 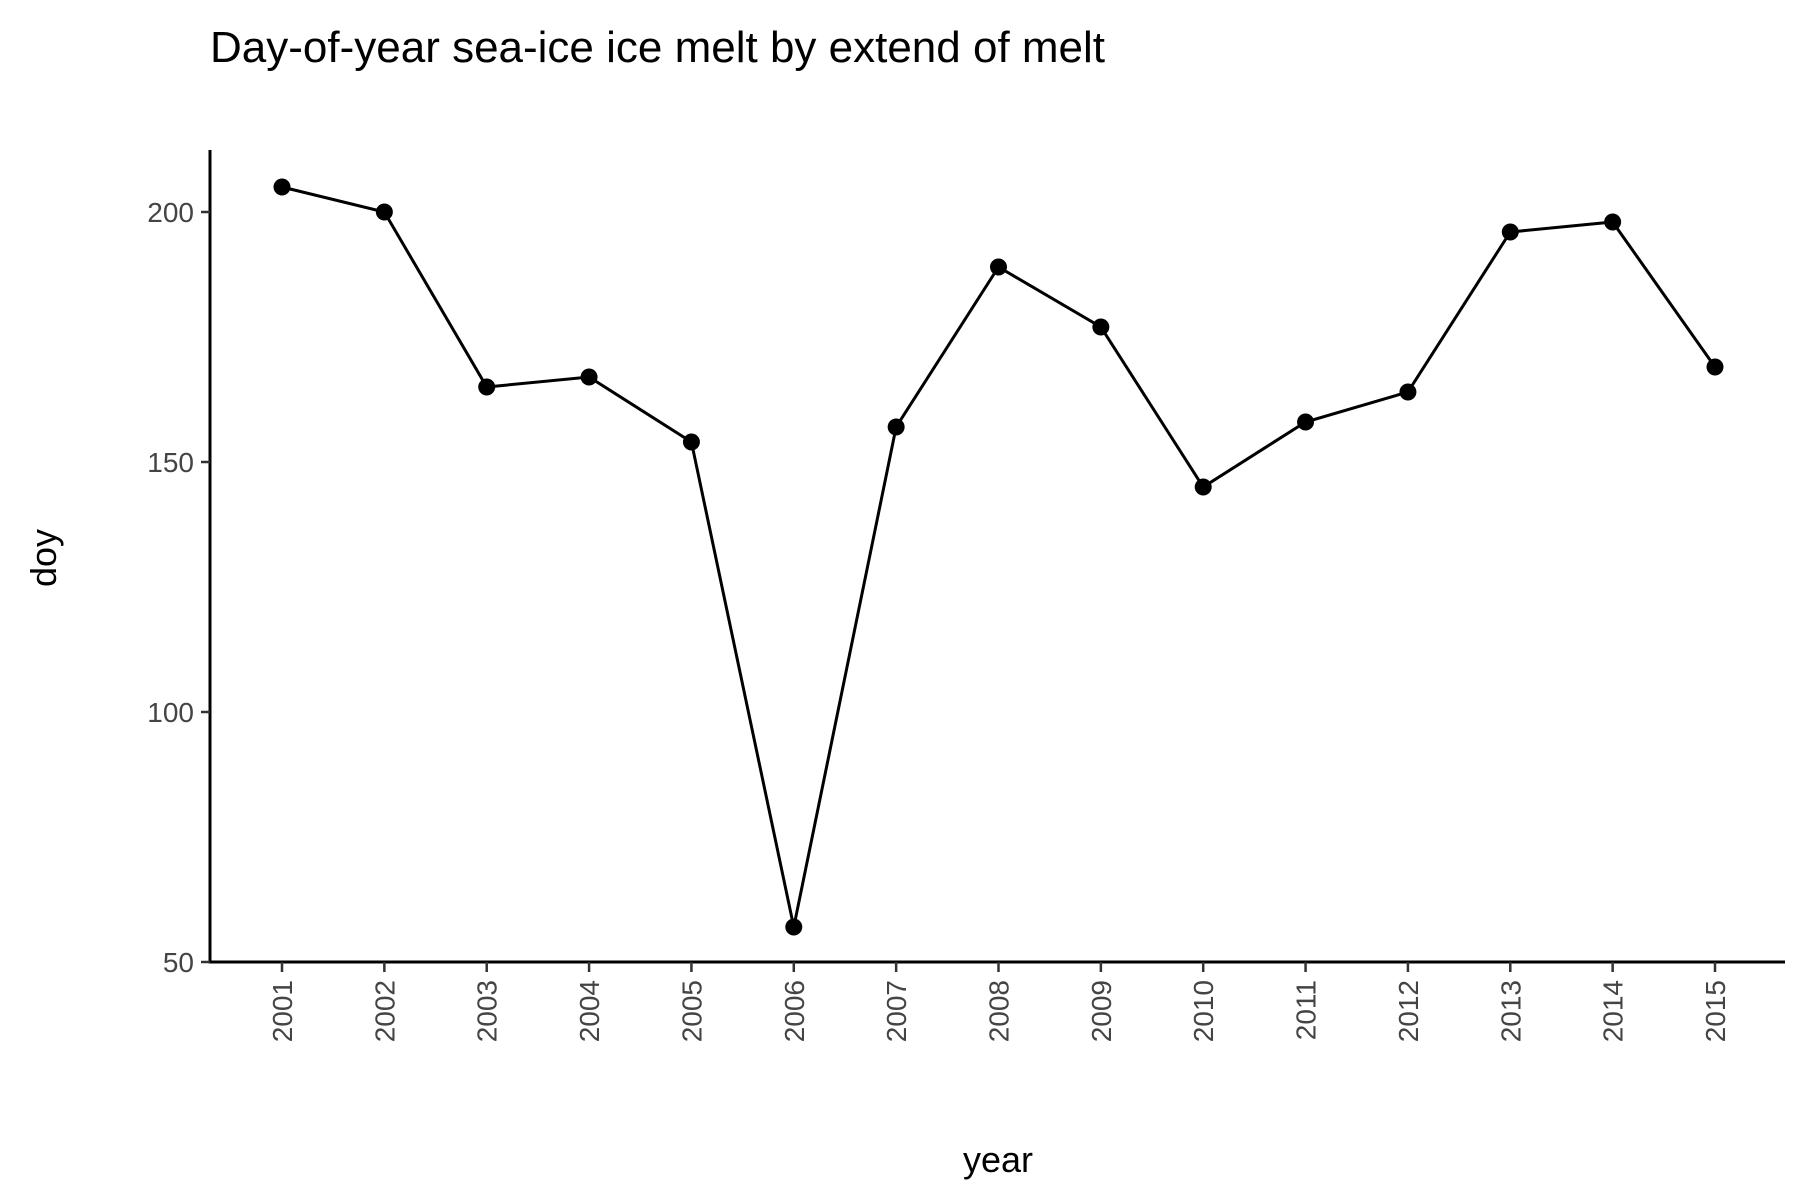 What do you see at coordinates (1101, 1011) in the screenshot?
I see `x-tick-label: 2009` at bounding box center [1101, 1011].